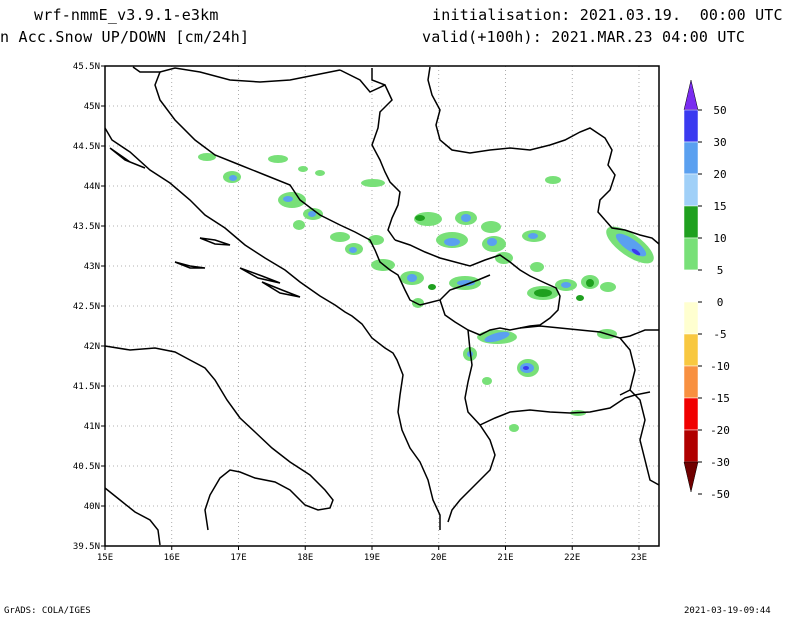 Image resolution: width=800 pixels, height=618 pixels. I want to click on lon-label: 23E, so click(639, 558).